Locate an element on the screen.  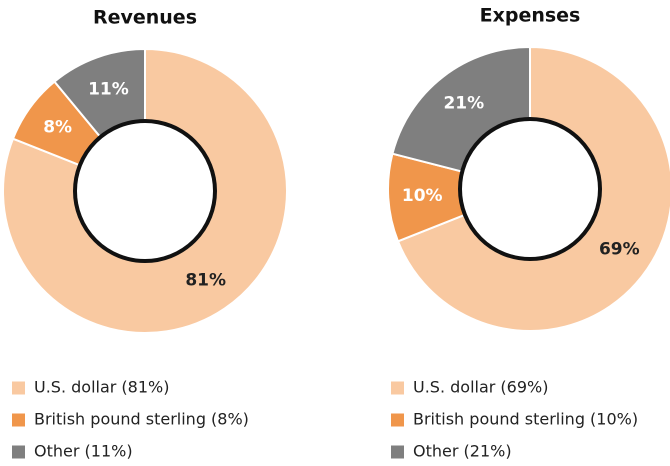
data-label: 21% is located at coordinates (463, 104).